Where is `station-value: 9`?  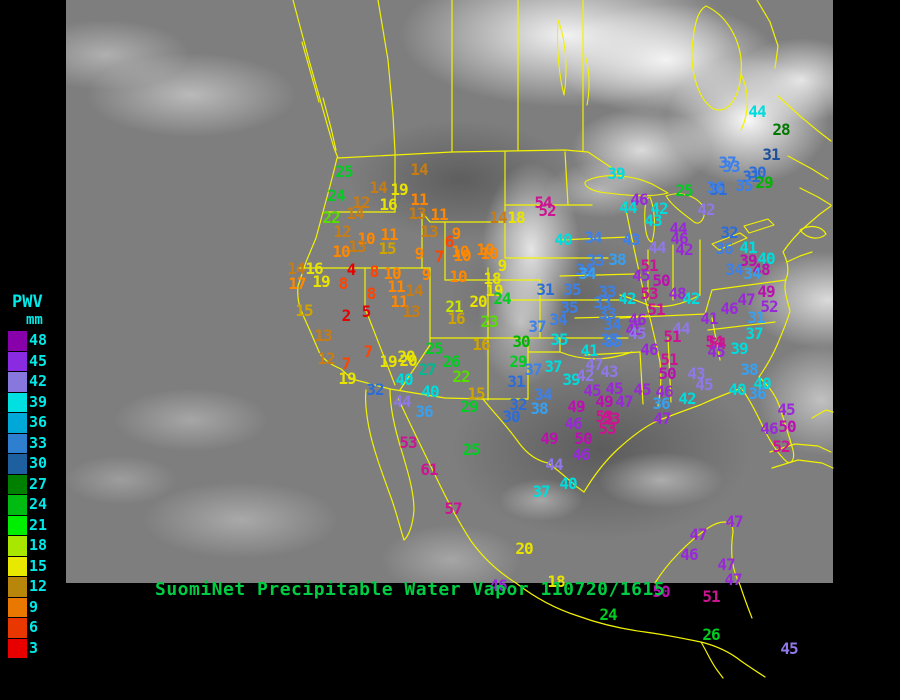 station-value: 9 is located at coordinates (456, 233).